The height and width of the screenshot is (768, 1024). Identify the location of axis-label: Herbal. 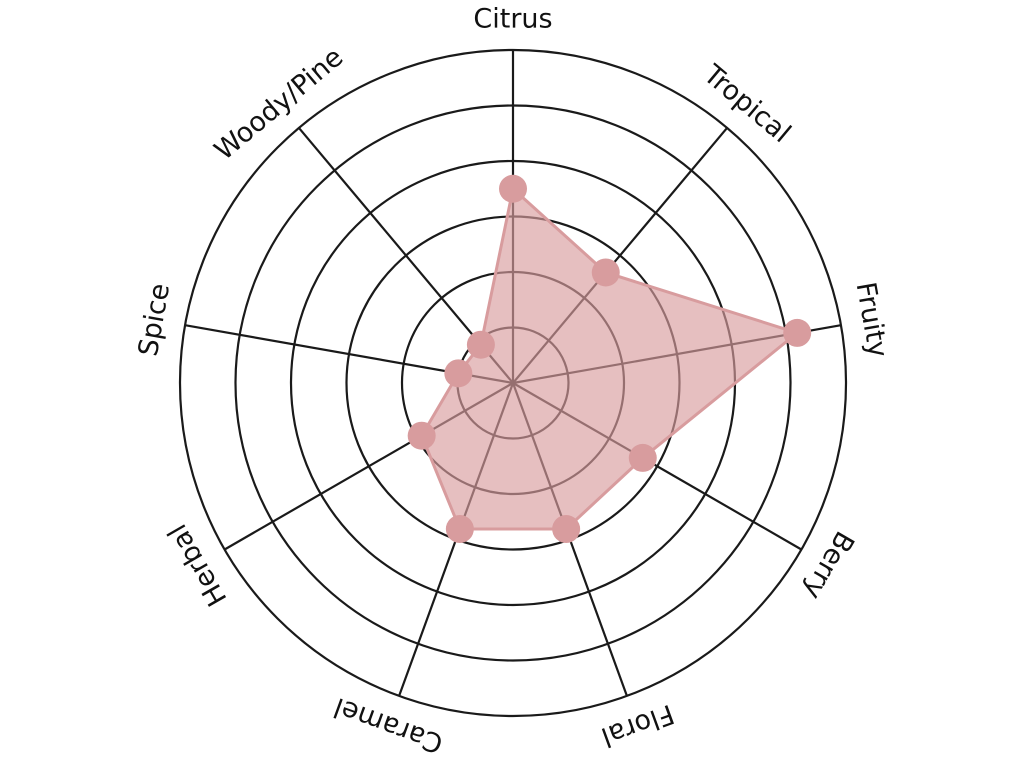
(197, 565).